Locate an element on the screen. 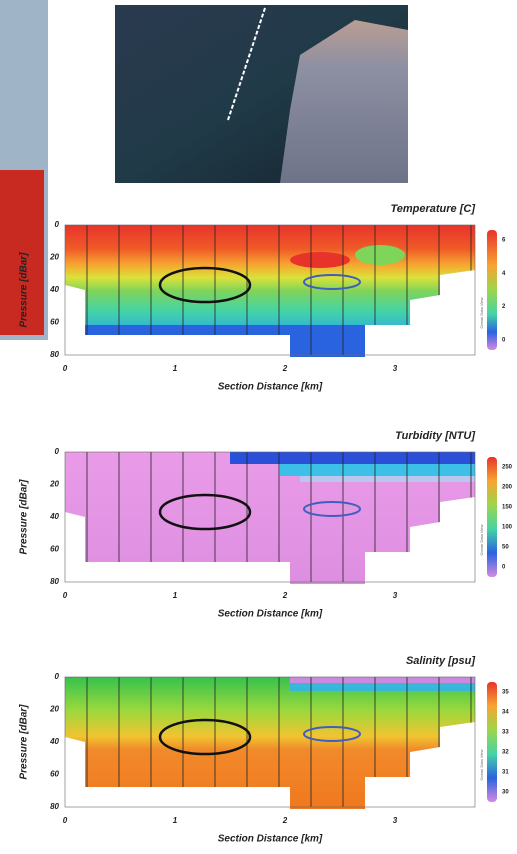 This screenshot has height=854, width=517. field-light is located at coordinates (387, 479).